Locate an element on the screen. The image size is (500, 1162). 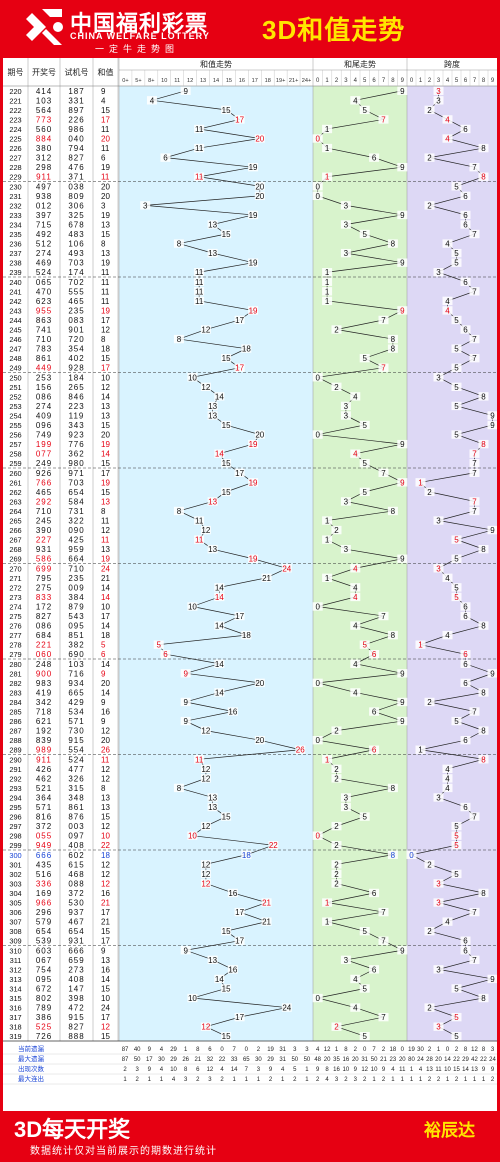
test-number: 147 is located at coordinates (76, 988).